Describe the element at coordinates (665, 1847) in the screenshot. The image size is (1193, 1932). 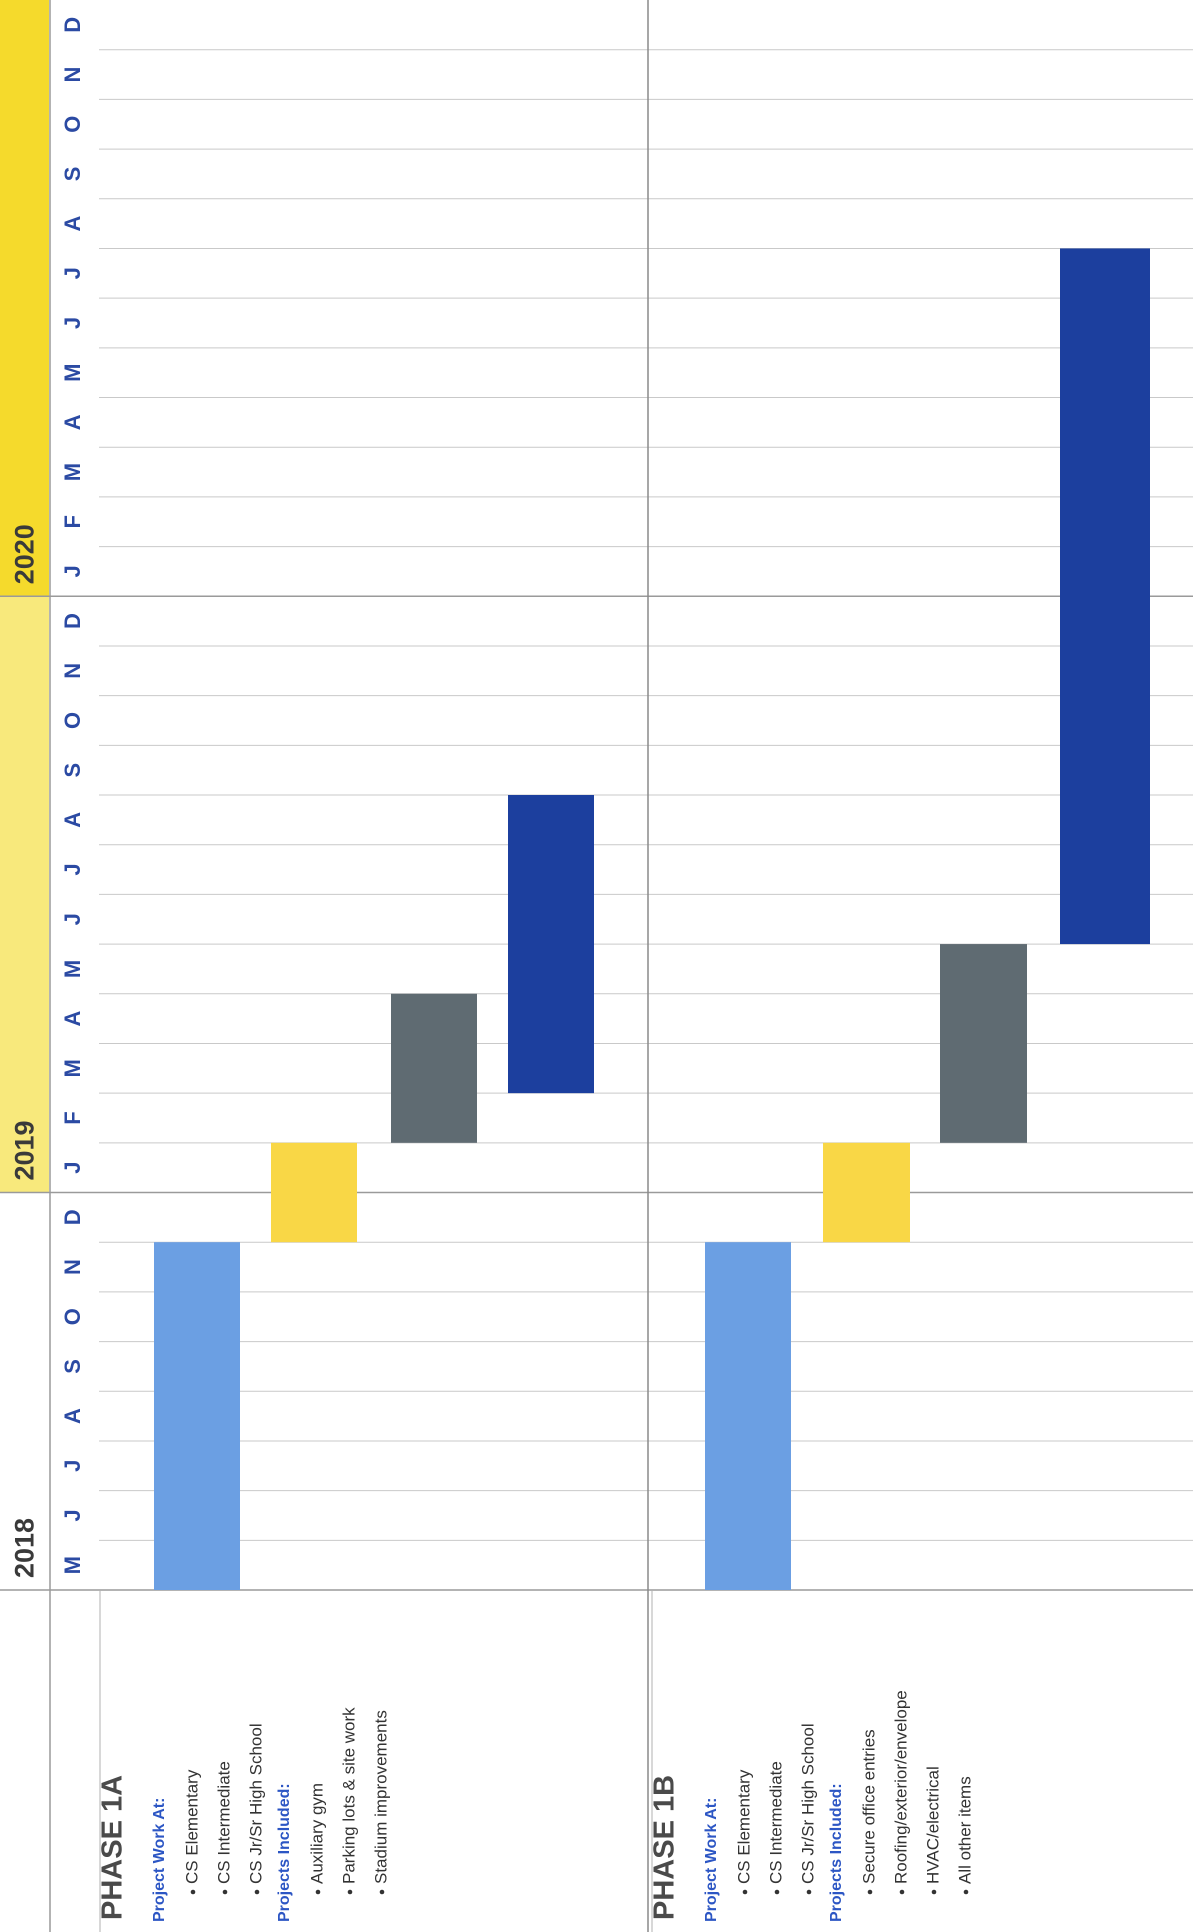
I see `phase-title: PHASE 1B` at that location.